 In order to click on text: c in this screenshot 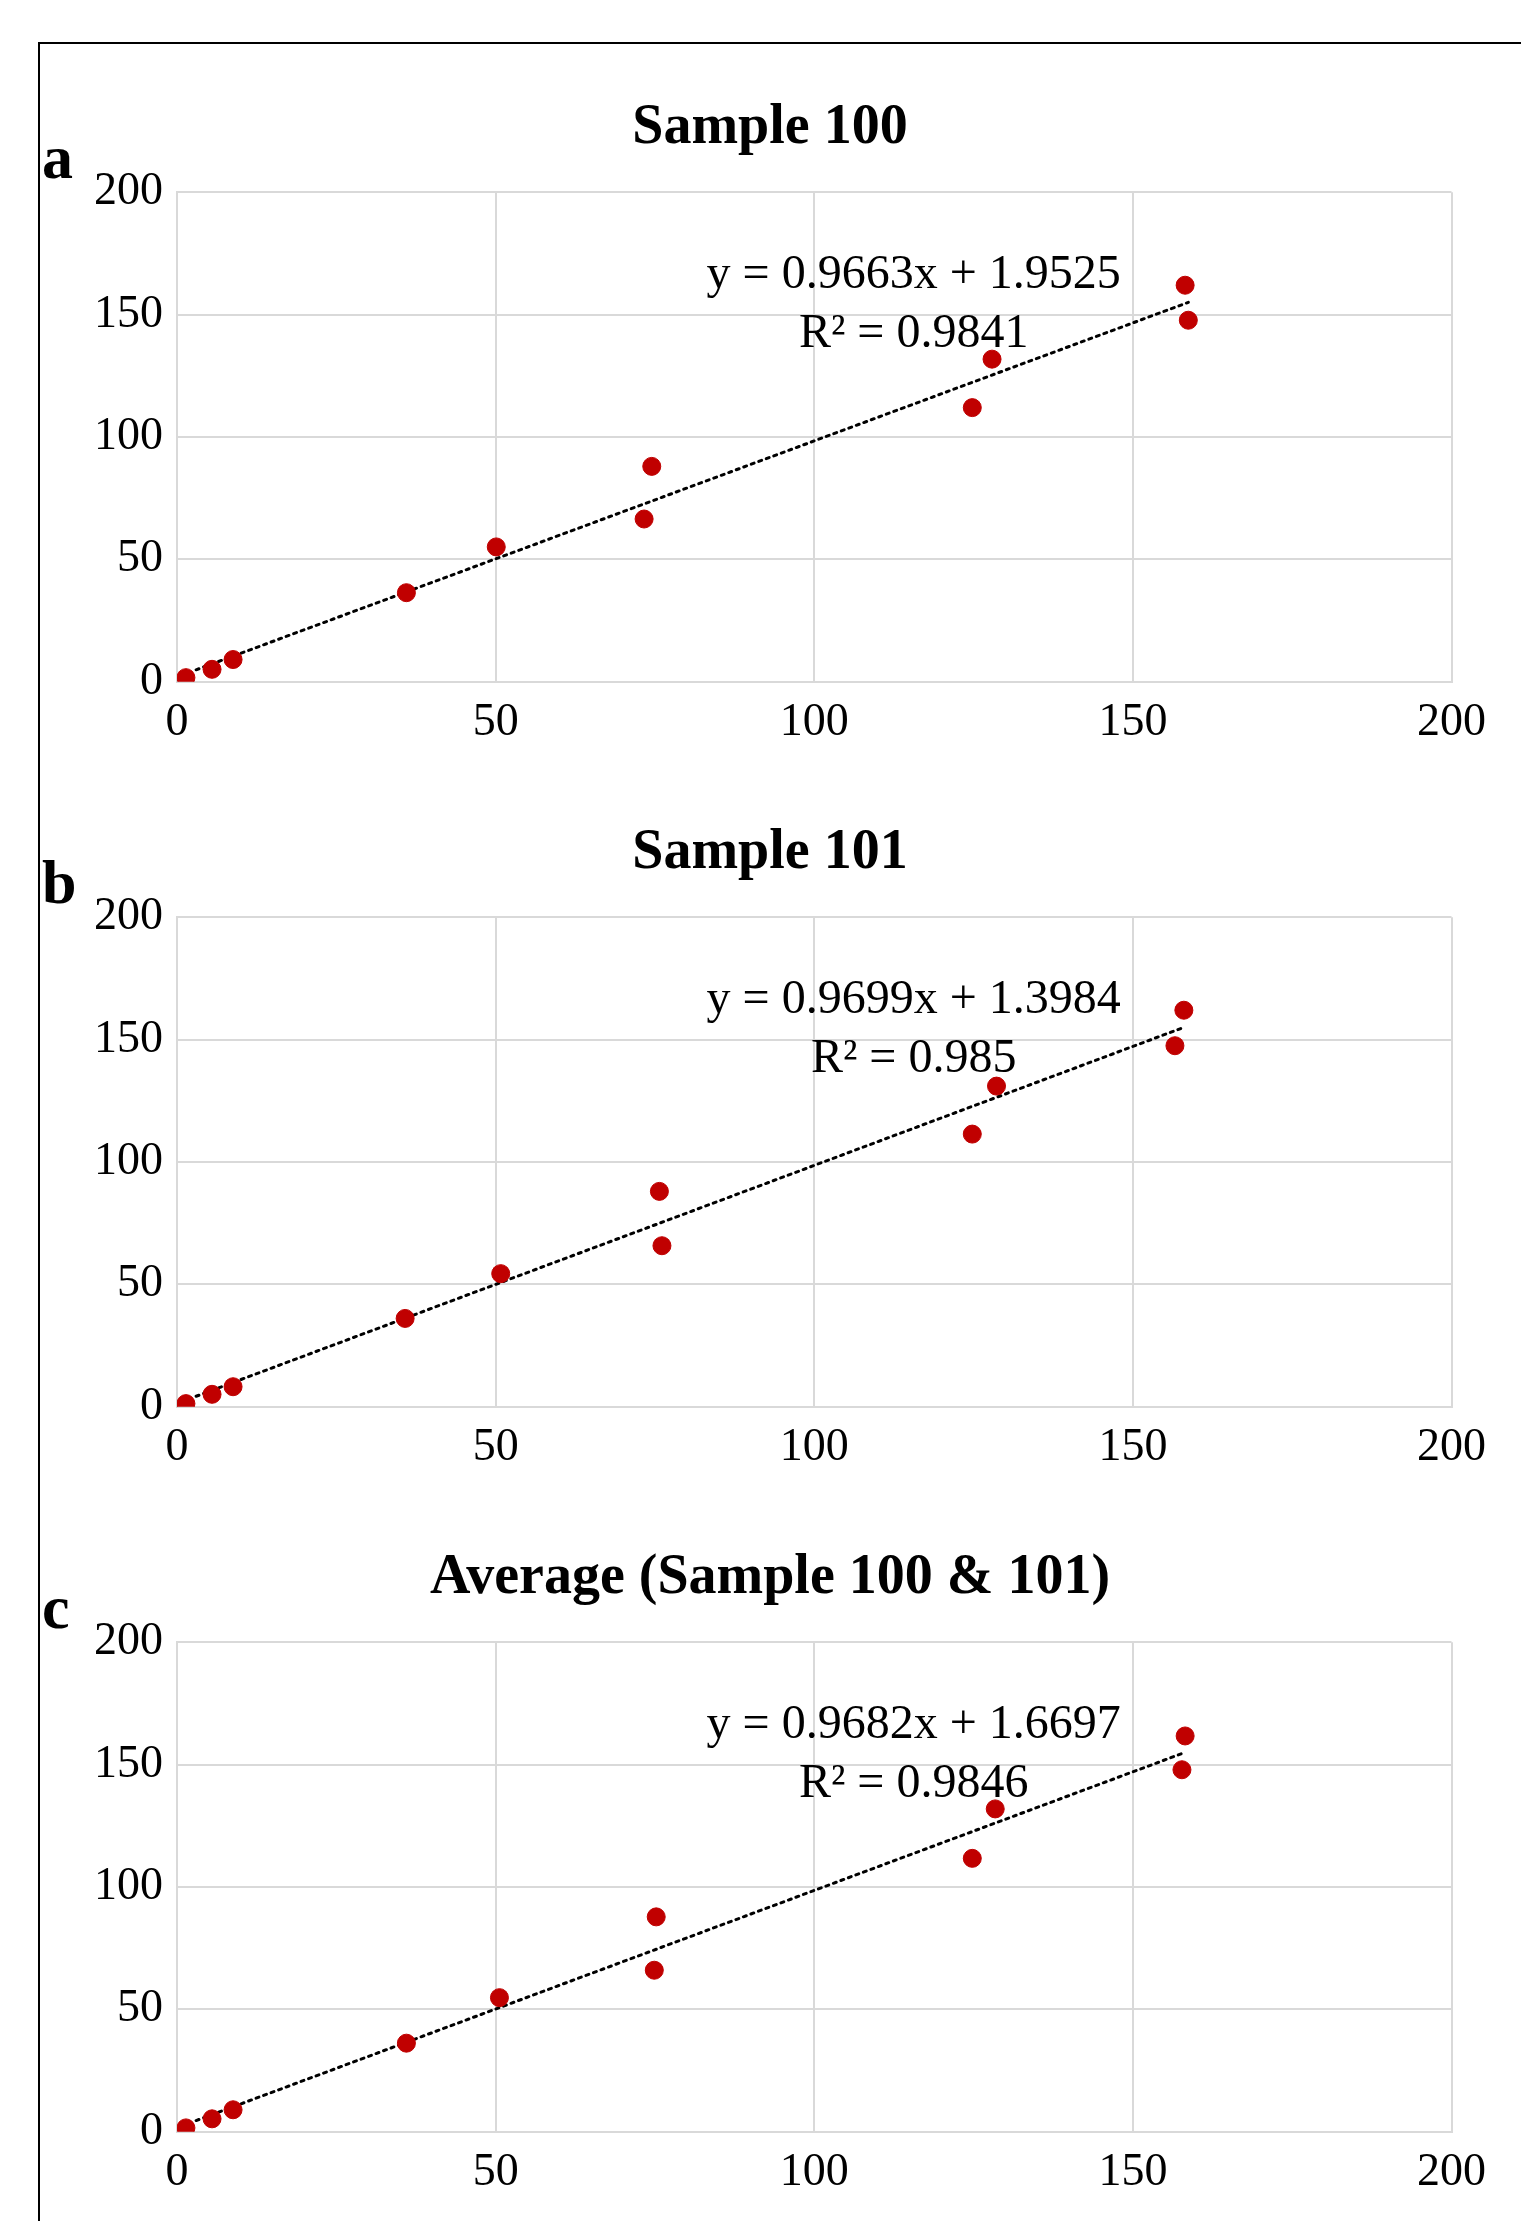, I will do `click(56, 1607)`.